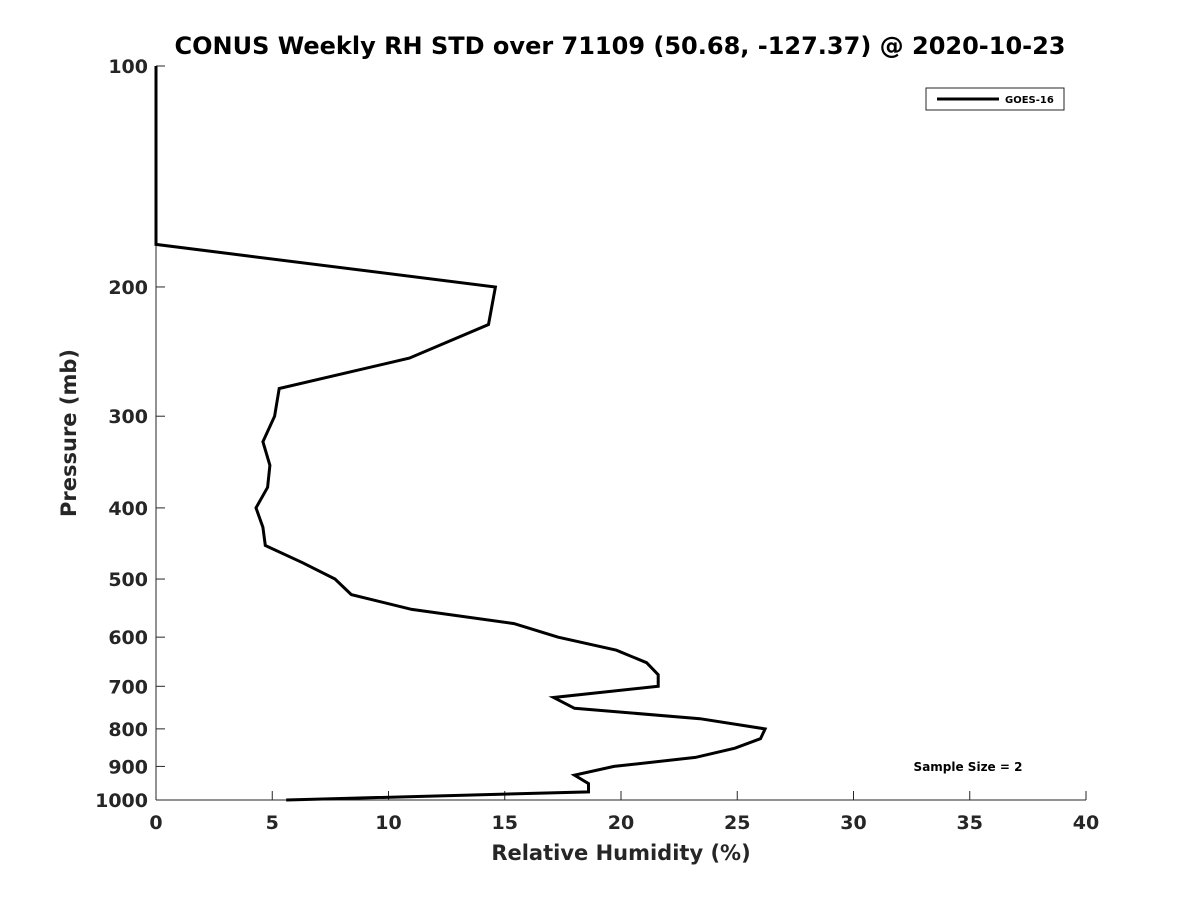 This screenshot has height=900, width=1200. I want to click on x-tick-label: 5, so click(272, 823).